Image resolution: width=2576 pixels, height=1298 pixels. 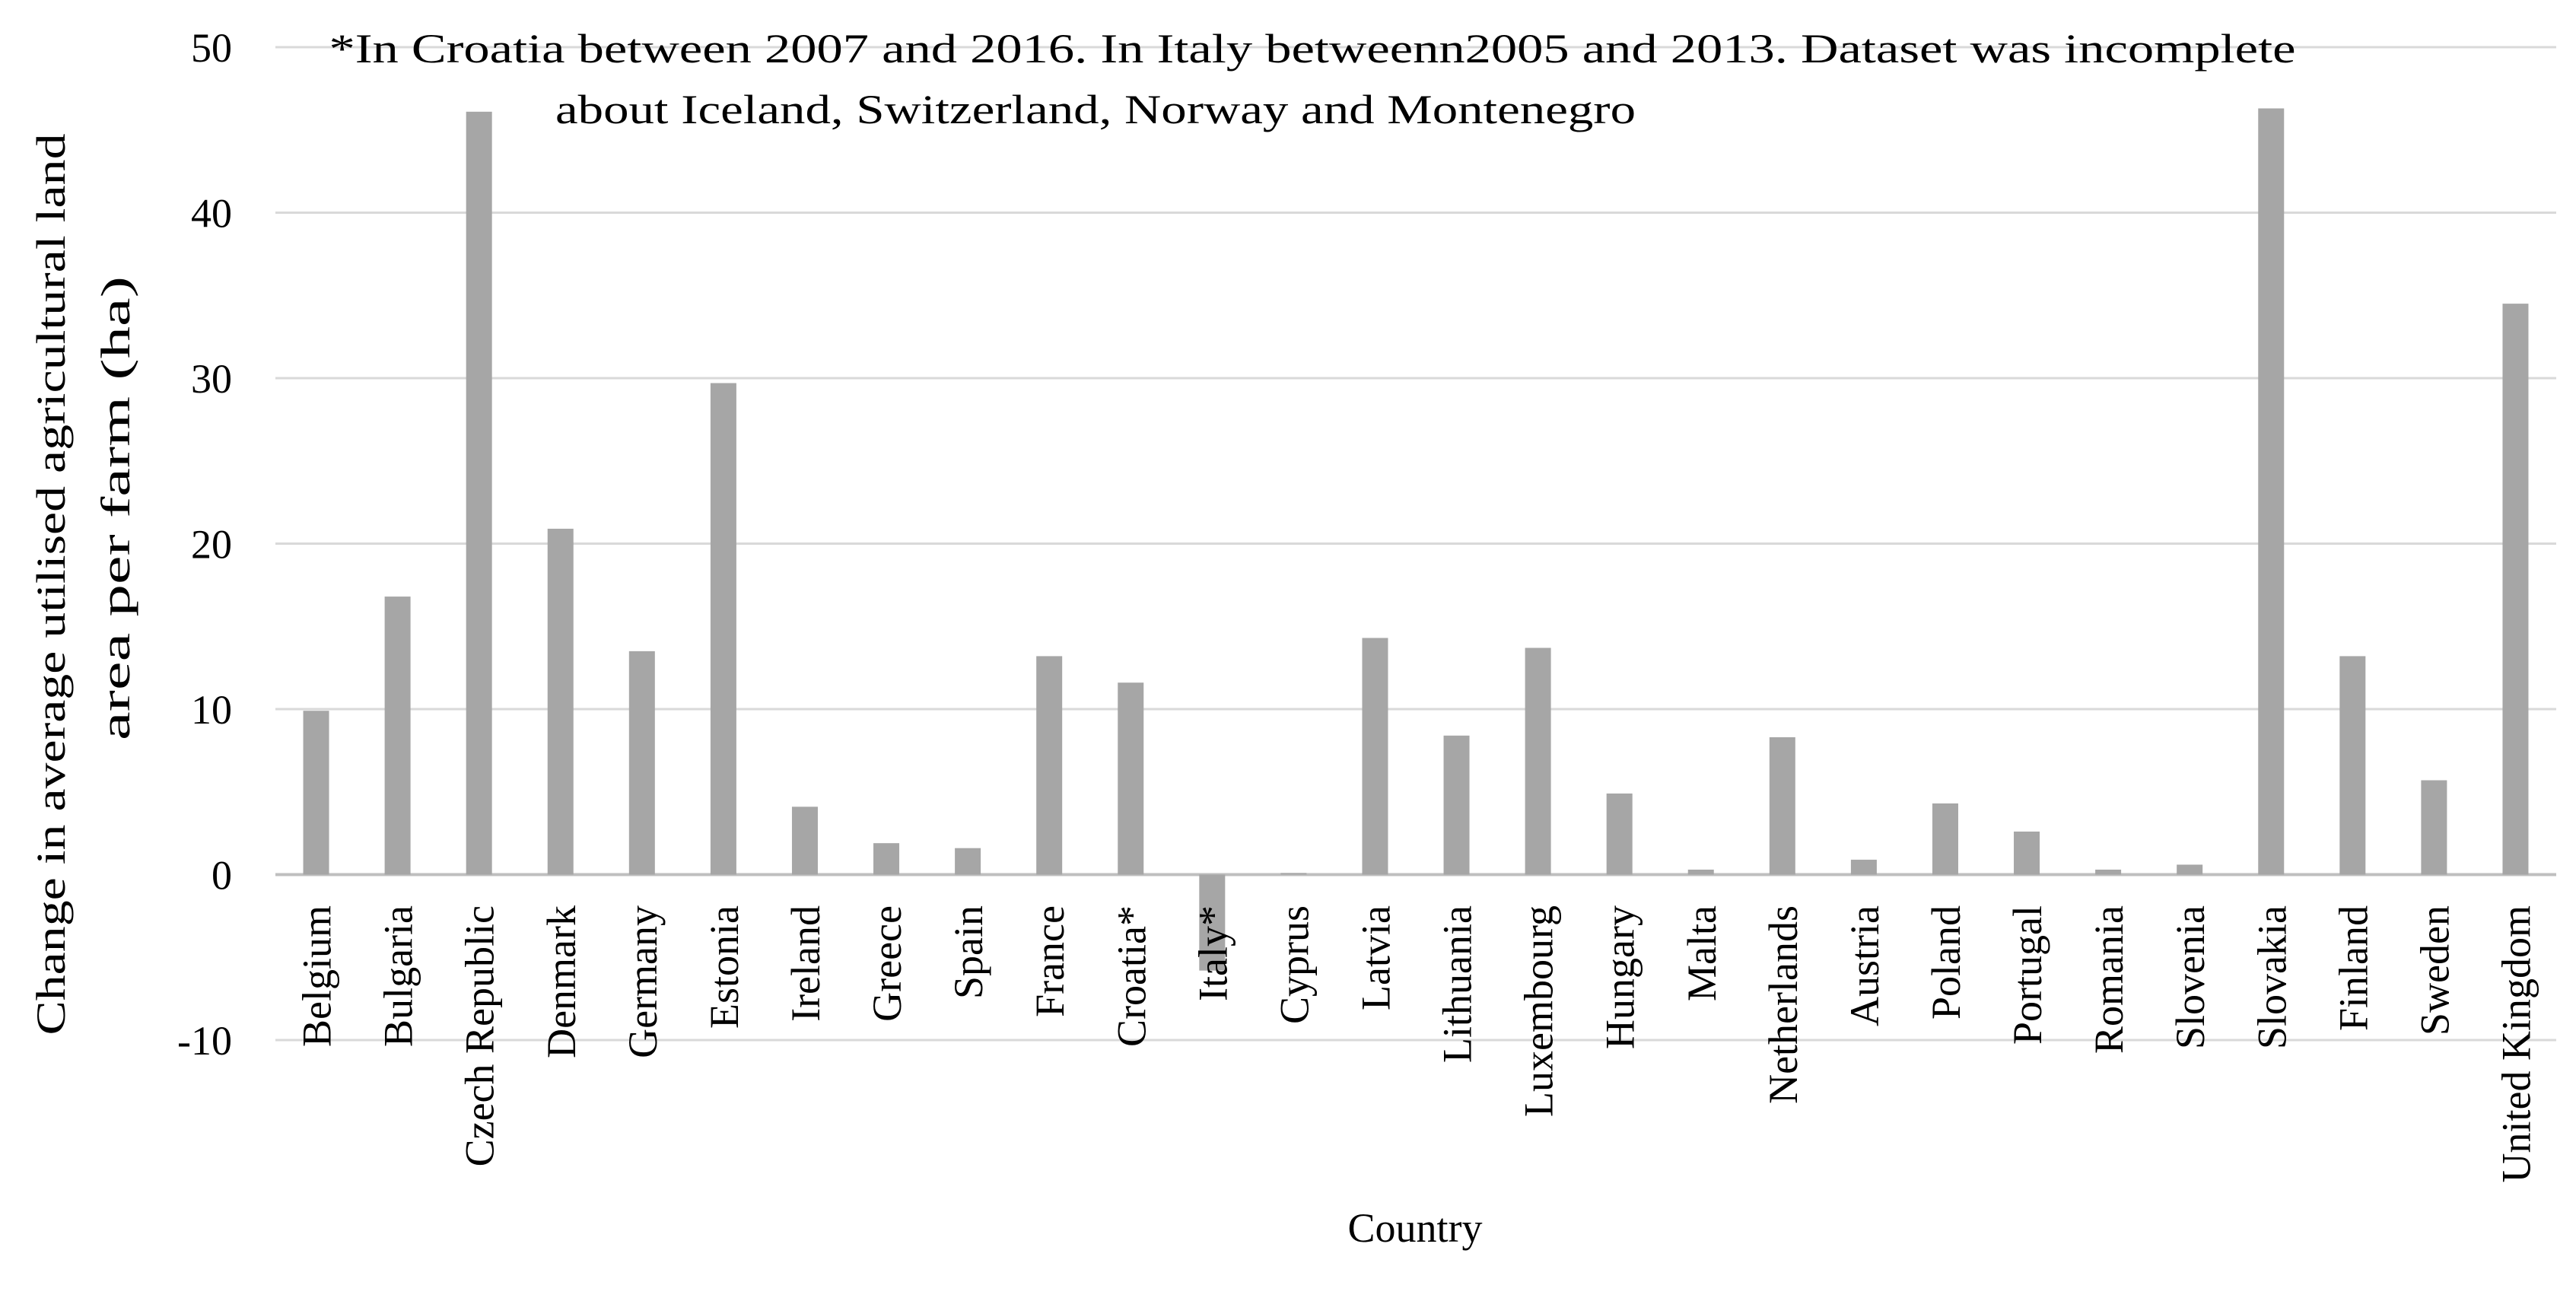 What do you see at coordinates (1539, 1011) in the screenshot?
I see `x-tick-label: Luxembourg` at bounding box center [1539, 1011].